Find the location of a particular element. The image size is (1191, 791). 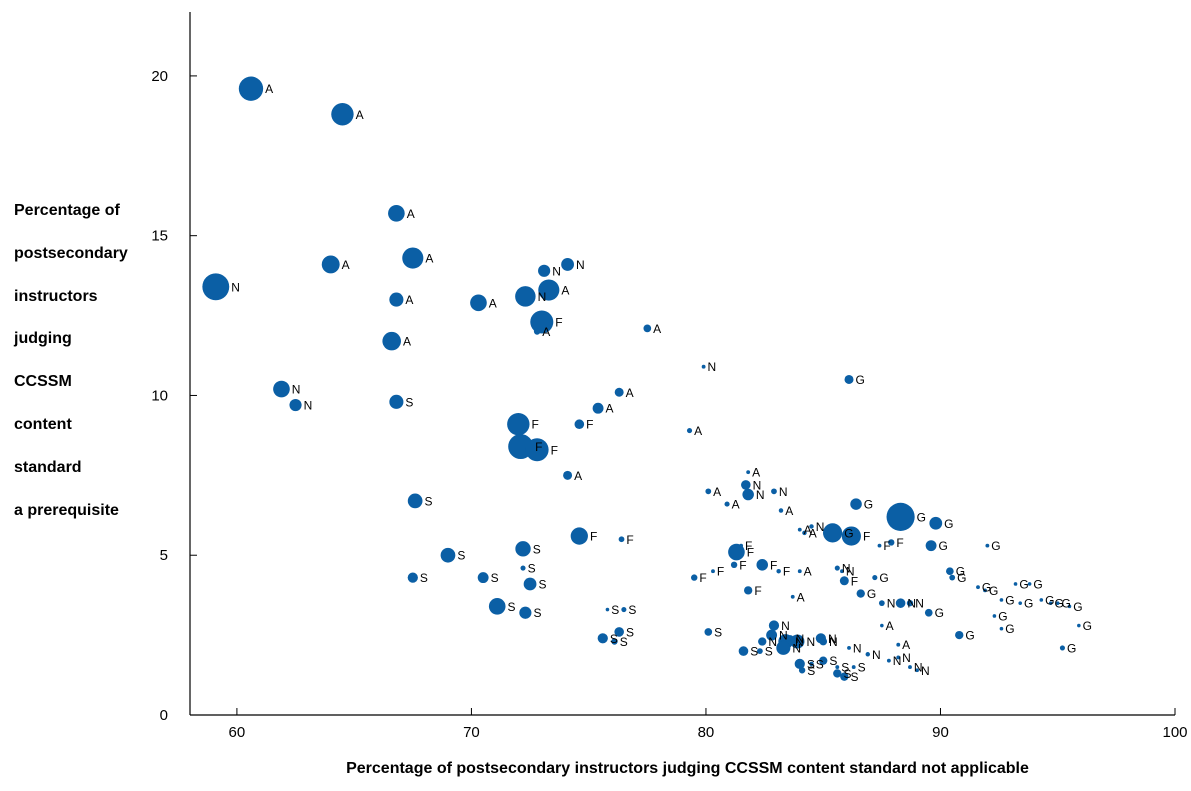

x-tick-label: 80 is located at coordinates (706, 732).